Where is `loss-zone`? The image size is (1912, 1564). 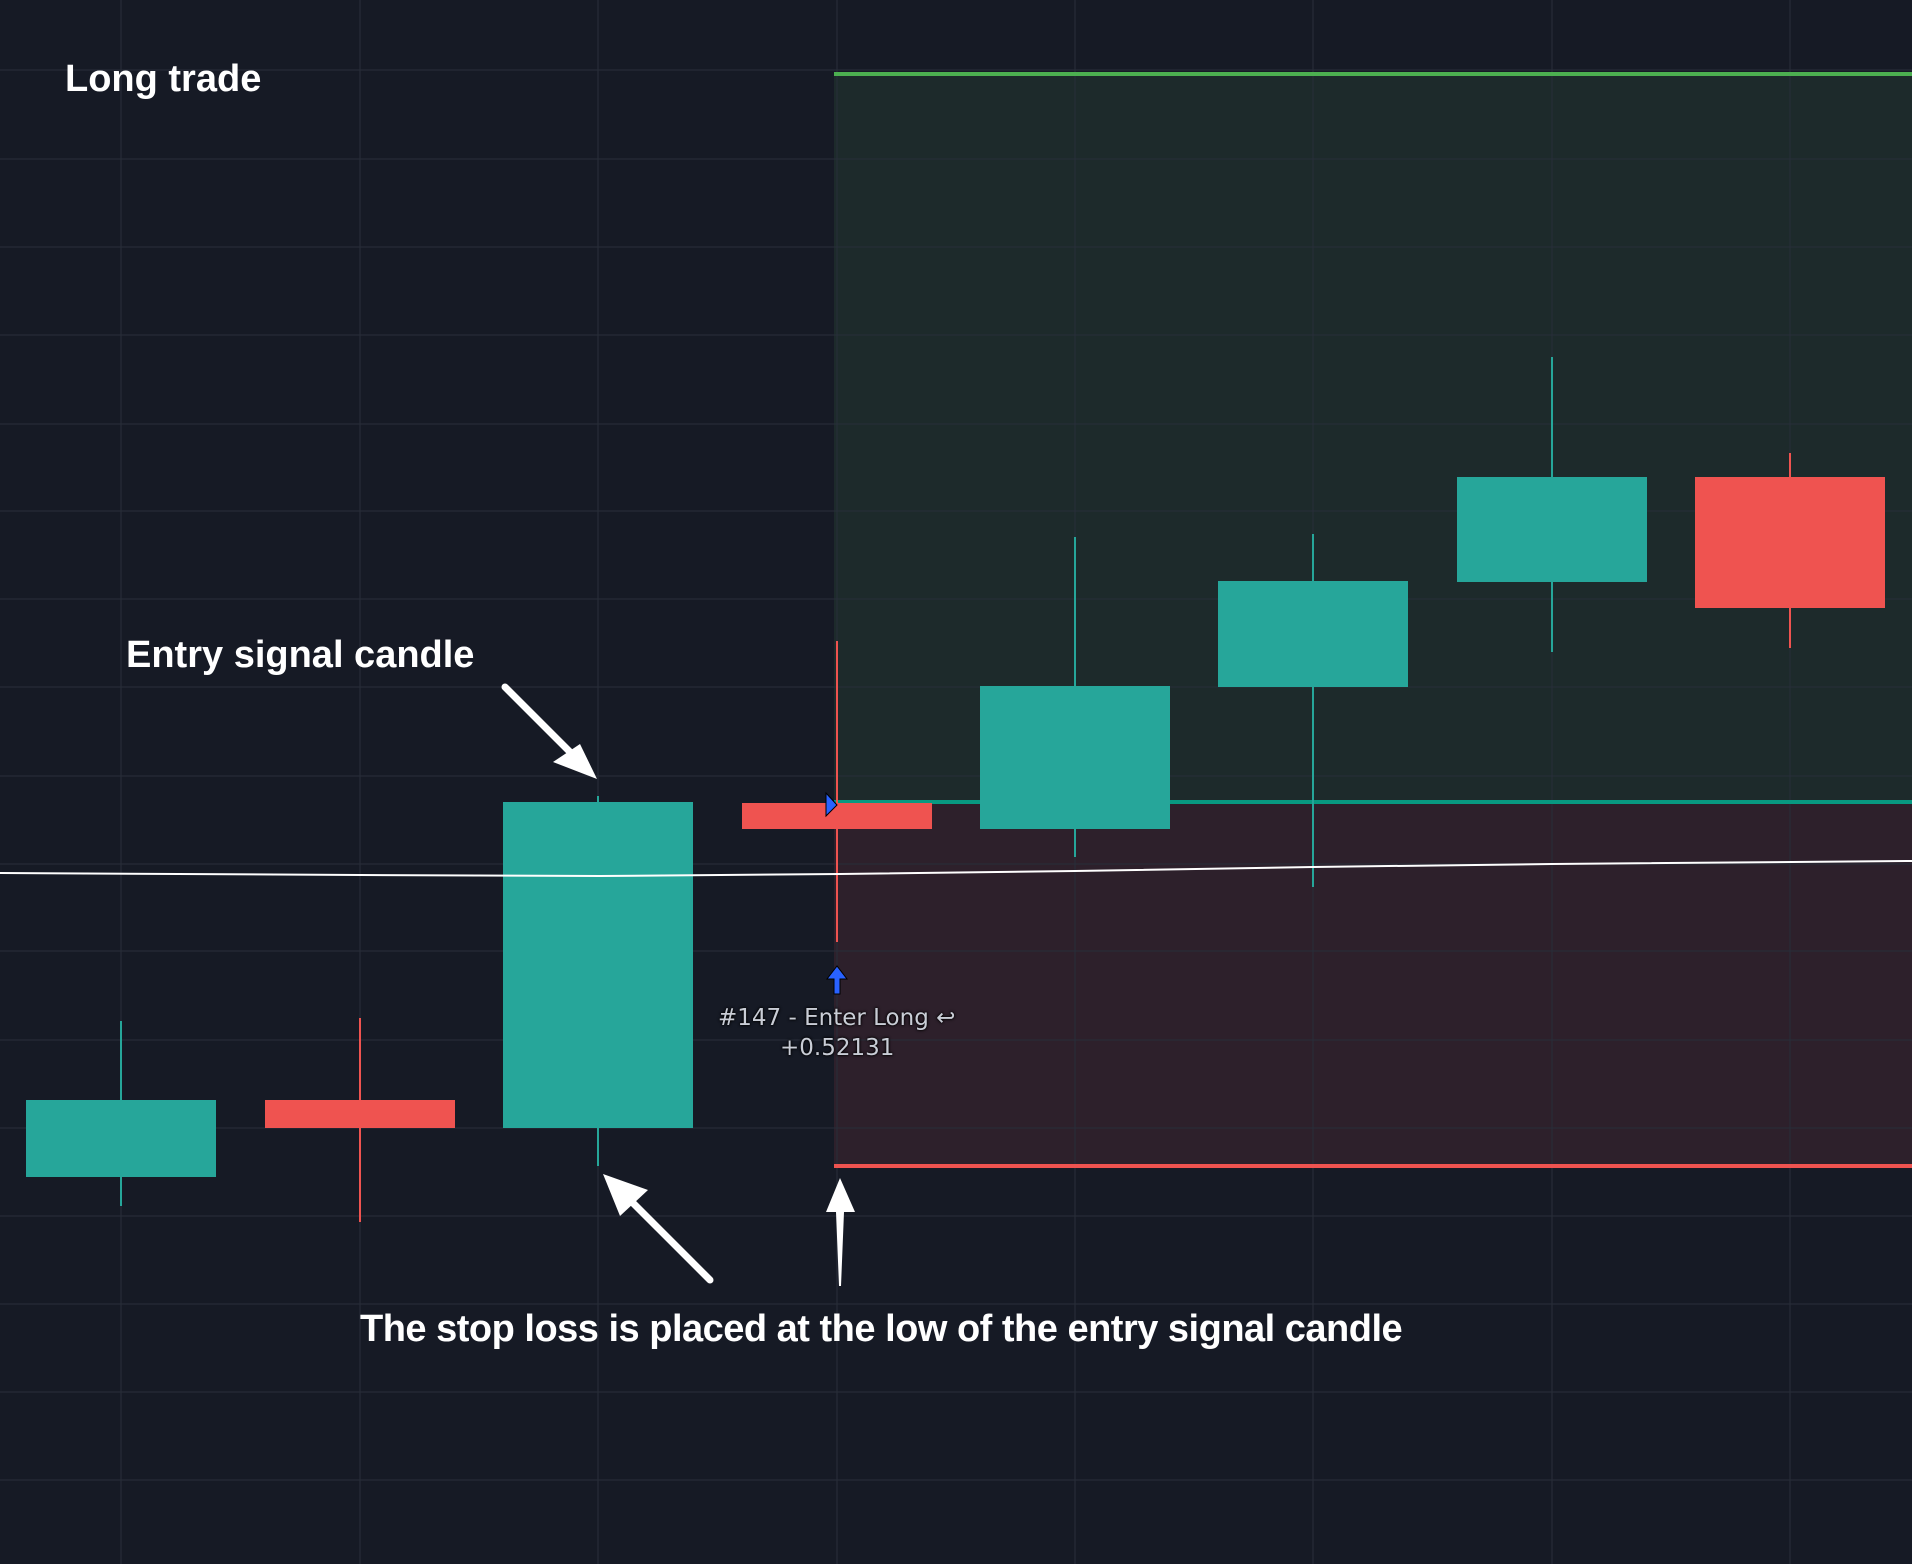 loss-zone is located at coordinates (1373, 984).